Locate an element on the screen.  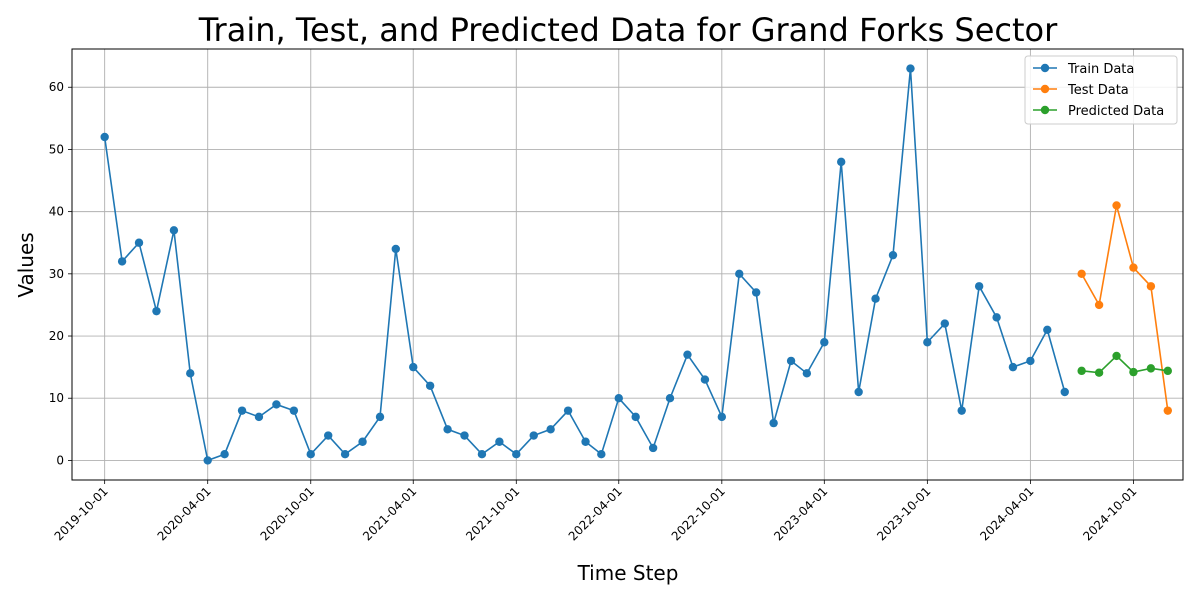
y-tick-label: 60 is located at coordinates (56, 87).